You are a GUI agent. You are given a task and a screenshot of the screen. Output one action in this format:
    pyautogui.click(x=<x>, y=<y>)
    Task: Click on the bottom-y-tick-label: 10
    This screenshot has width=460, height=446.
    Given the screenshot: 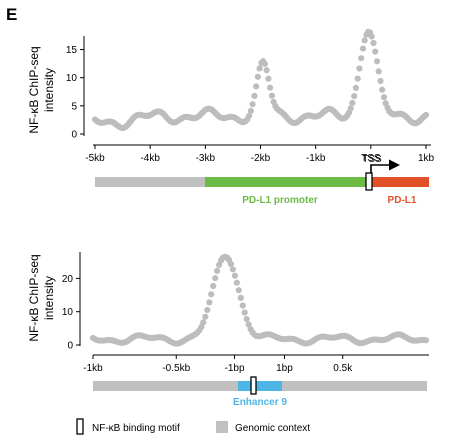 What is the action you would take?
    pyautogui.click(x=68, y=312)
    